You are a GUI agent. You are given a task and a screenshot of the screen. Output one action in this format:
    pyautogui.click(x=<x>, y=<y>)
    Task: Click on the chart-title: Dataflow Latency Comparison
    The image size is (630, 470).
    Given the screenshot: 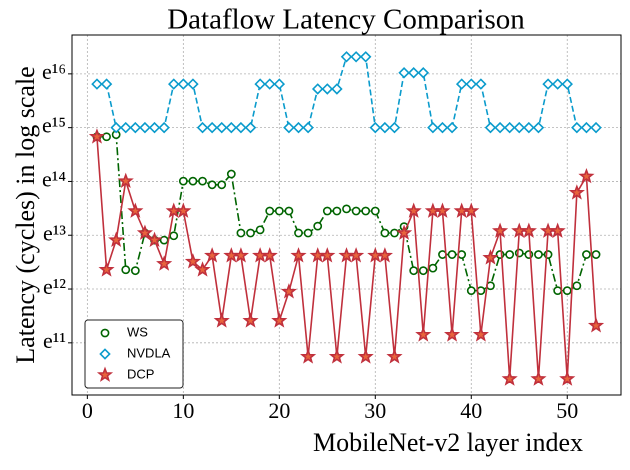 What is the action you would take?
    pyautogui.click(x=346, y=20)
    